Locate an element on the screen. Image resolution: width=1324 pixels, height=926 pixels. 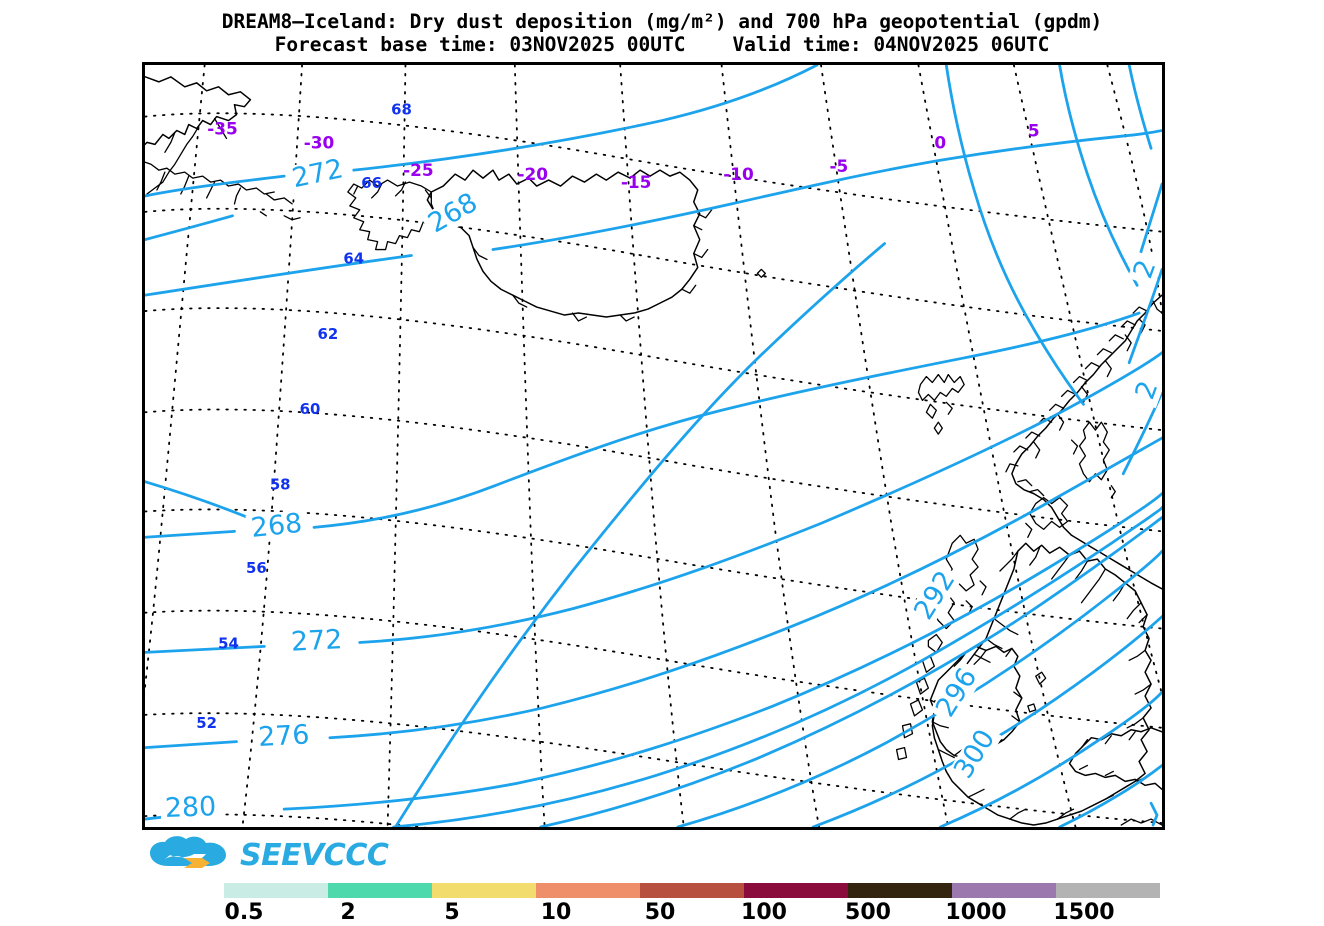
coastline-shetland is located at coordinates (1093, 460).